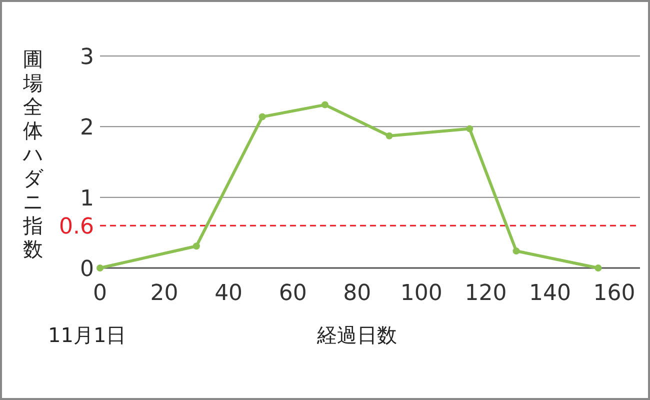 This screenshot has width=650, height=400. I want to click on x-tick-label: 160, so click(614, 293).